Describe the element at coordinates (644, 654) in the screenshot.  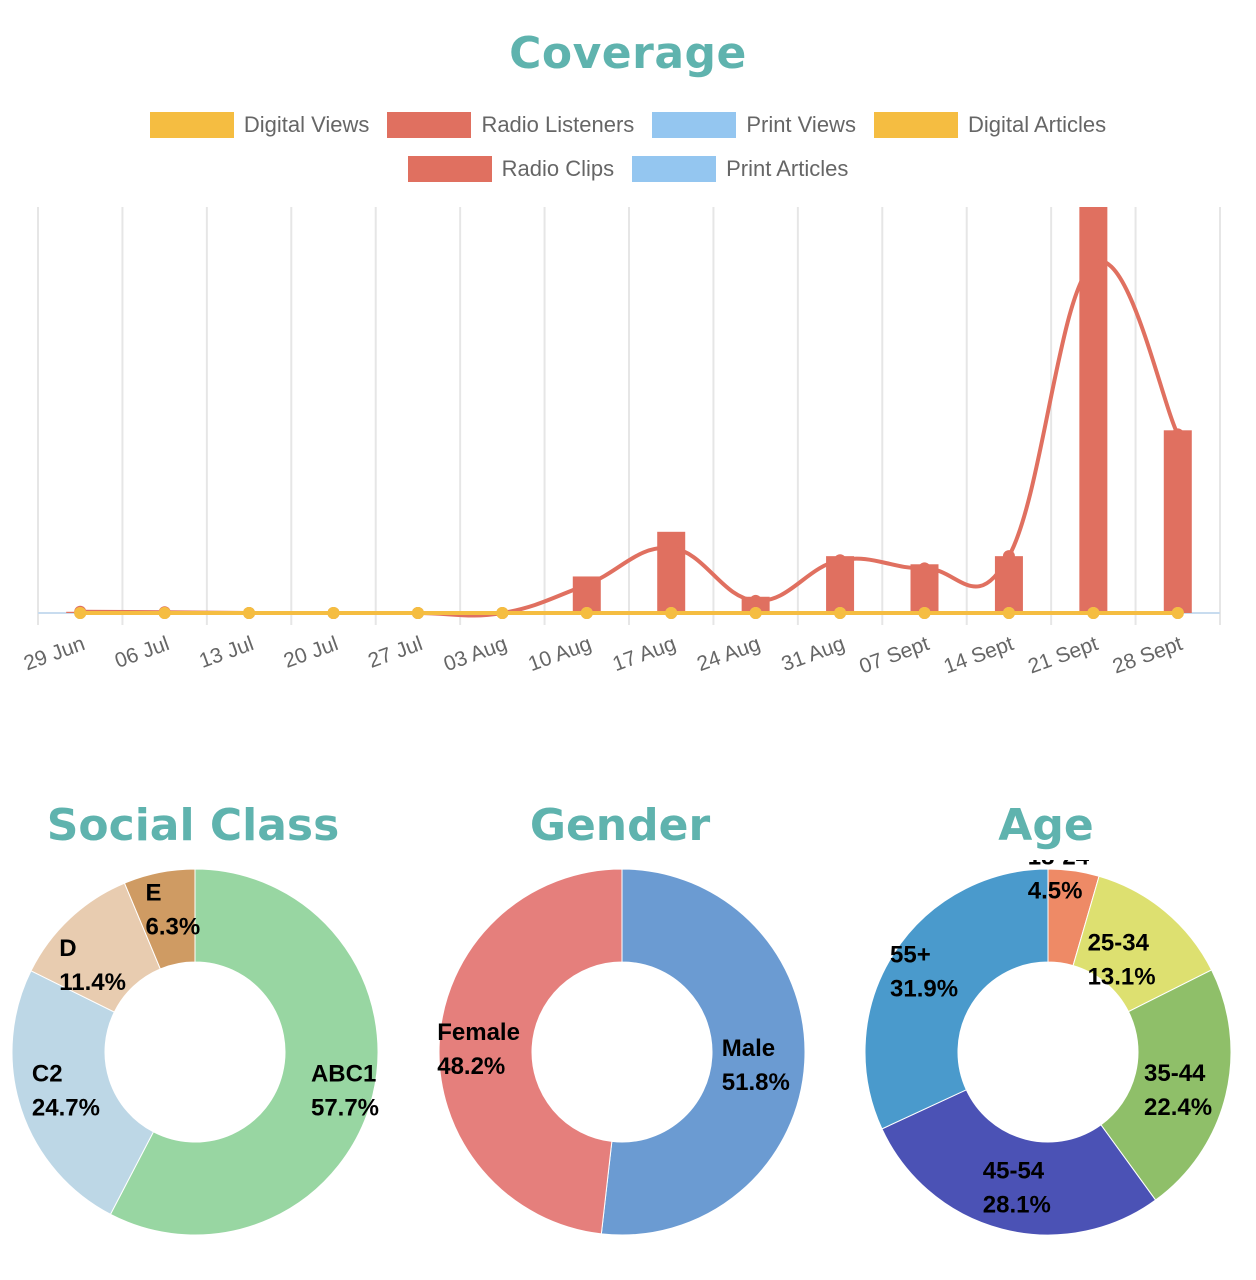
I see `x-tick-label: 17 Aug` at that location.